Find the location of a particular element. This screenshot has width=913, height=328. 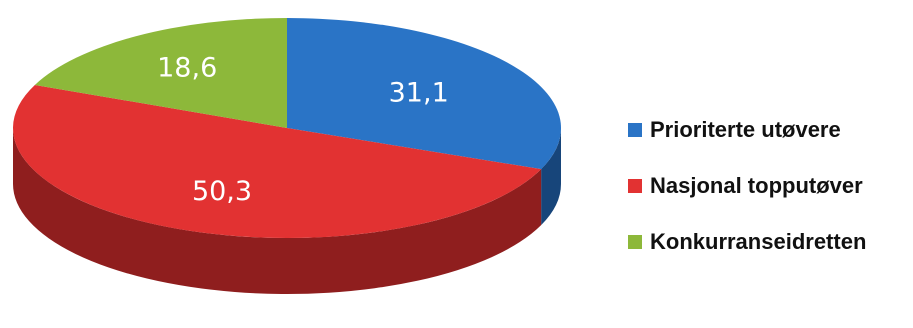

legend-label: Prioriterte utøvere is located at coordinates (745, 129).